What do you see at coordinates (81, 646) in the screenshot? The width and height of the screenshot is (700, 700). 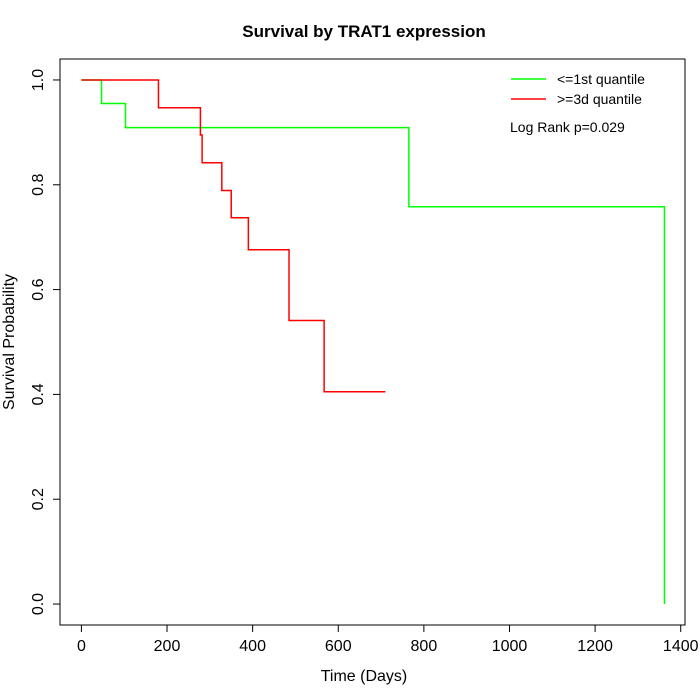 I see `x-tick-label: 0` at bounding box center [81, 646].